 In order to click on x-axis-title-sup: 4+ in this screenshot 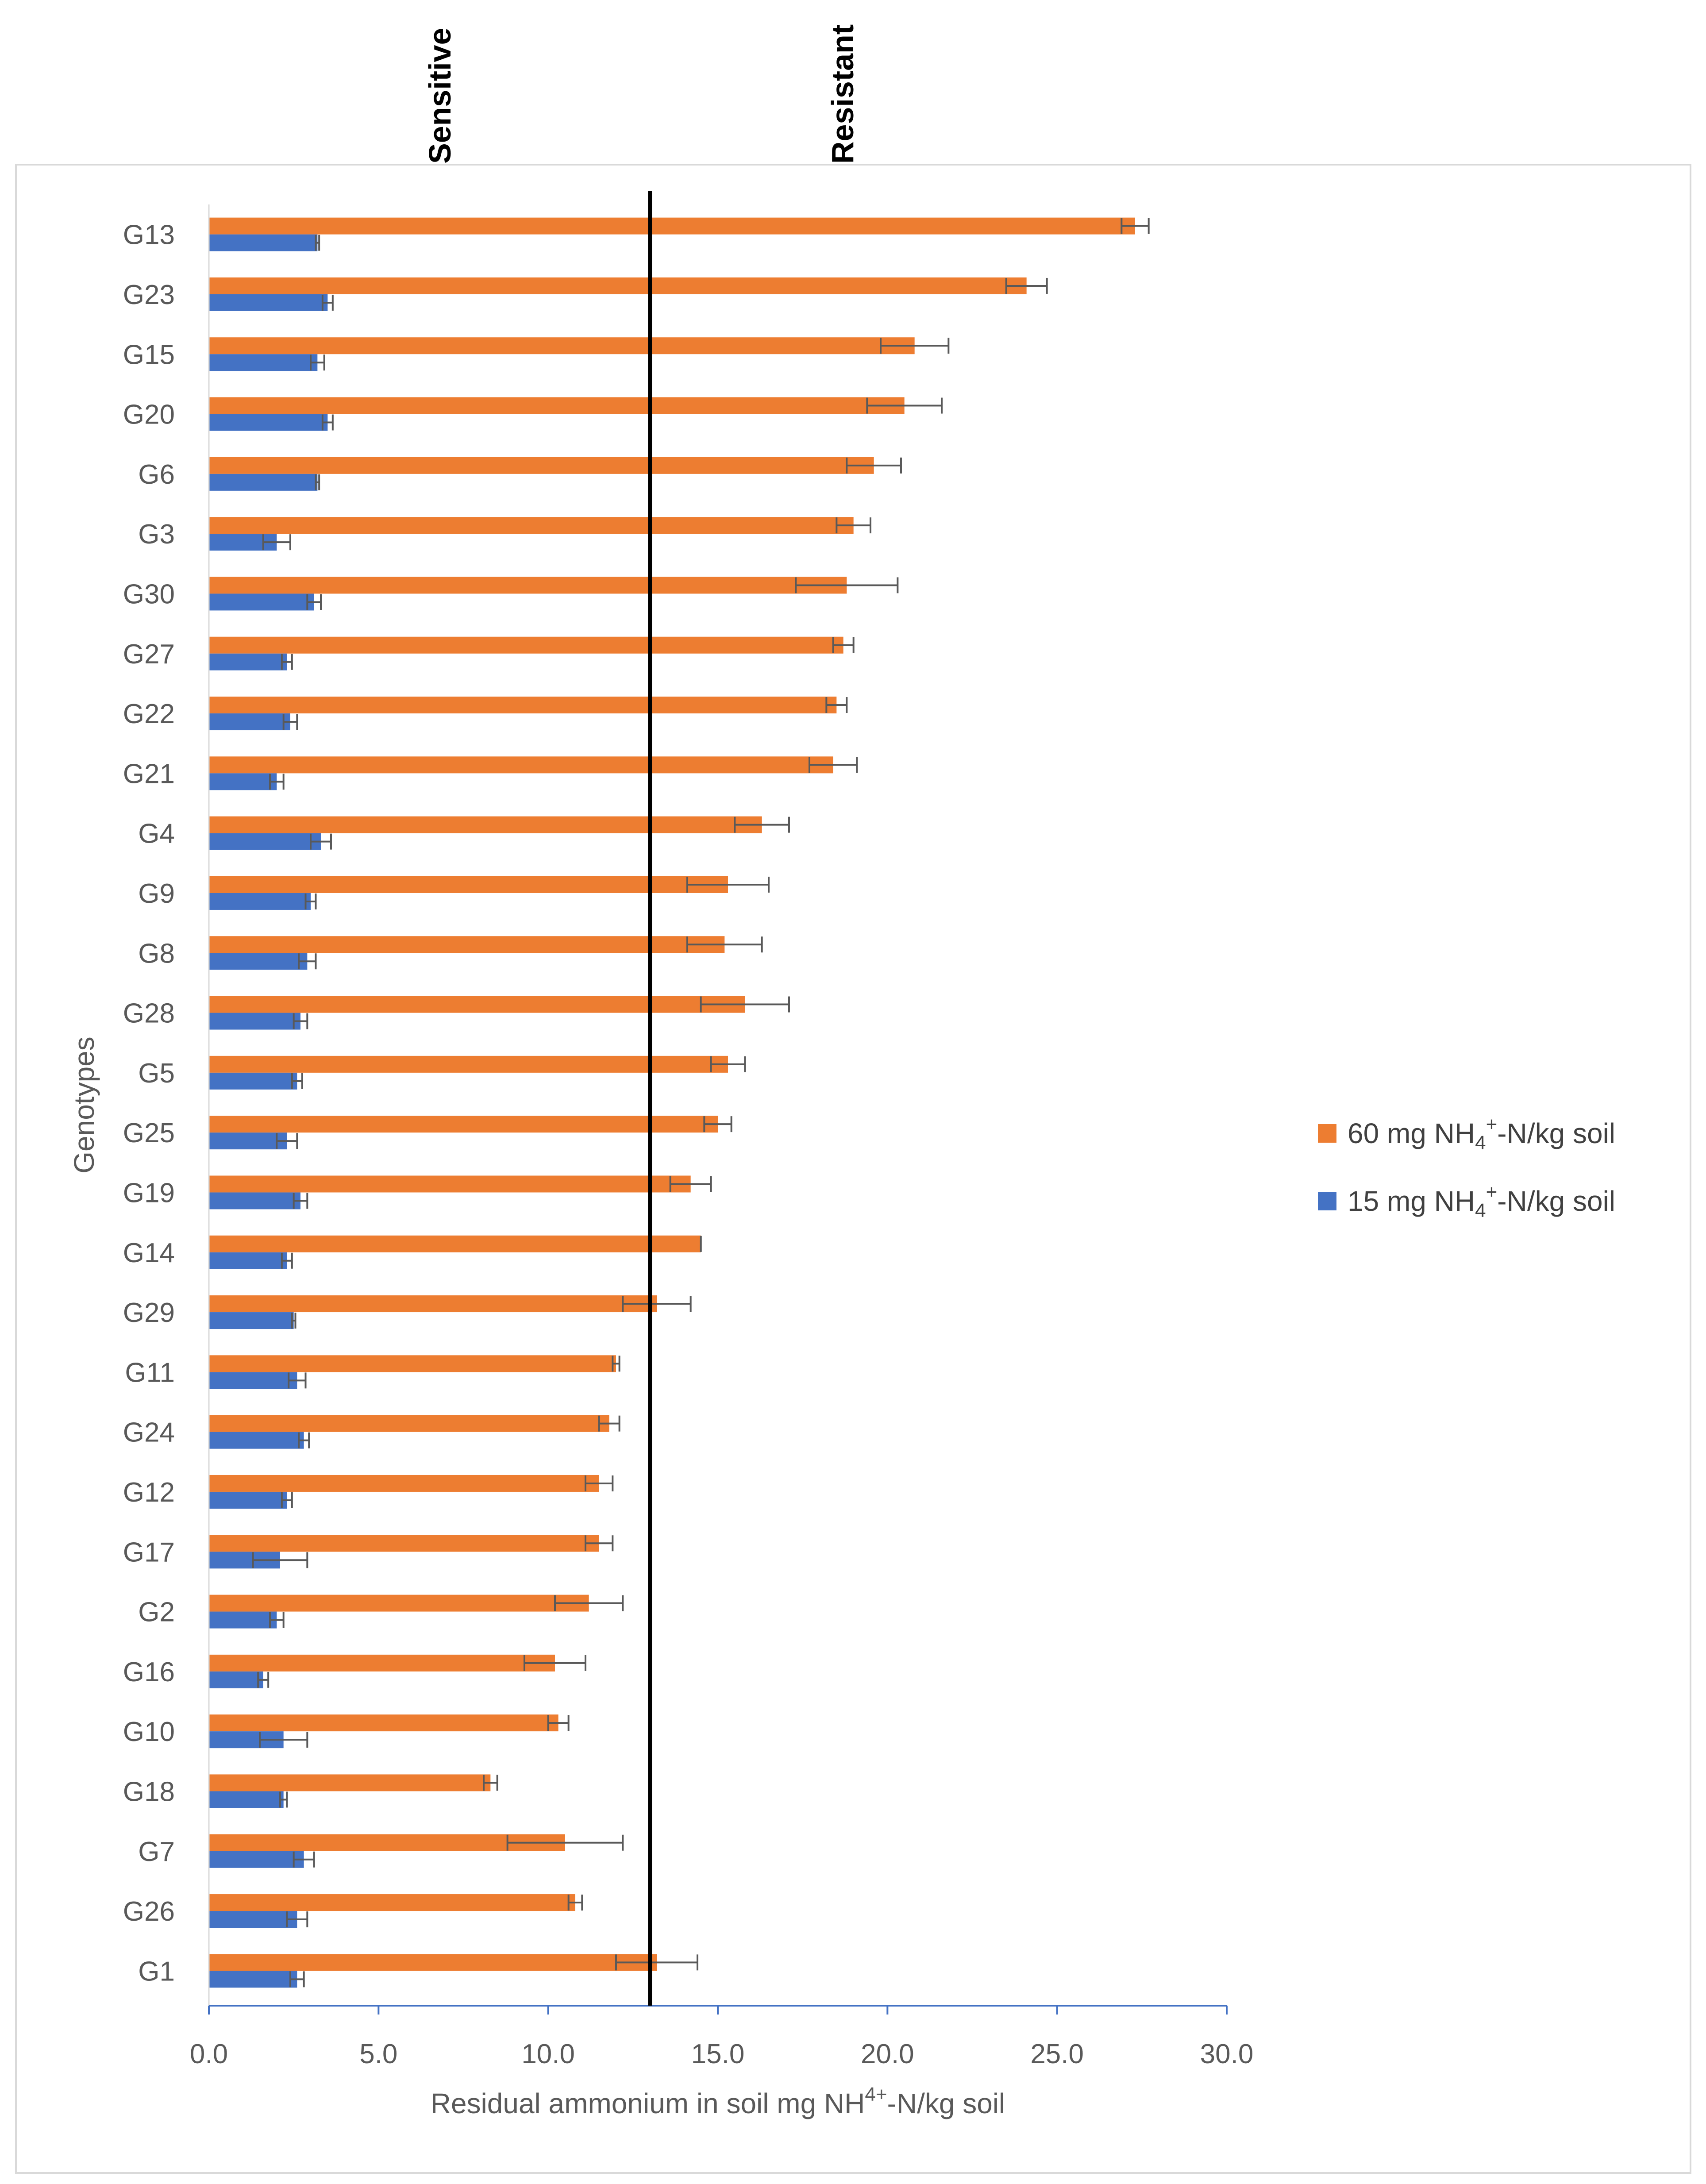, I will do `click(876, 2094)`.